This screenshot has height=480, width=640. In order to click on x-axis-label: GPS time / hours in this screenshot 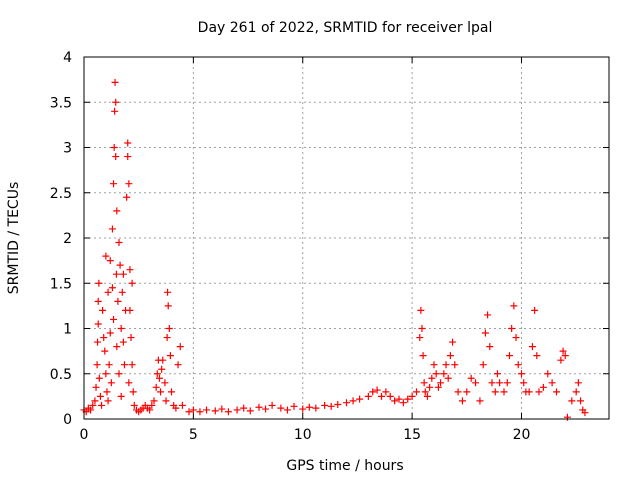, I will do `click(344, 466)`.